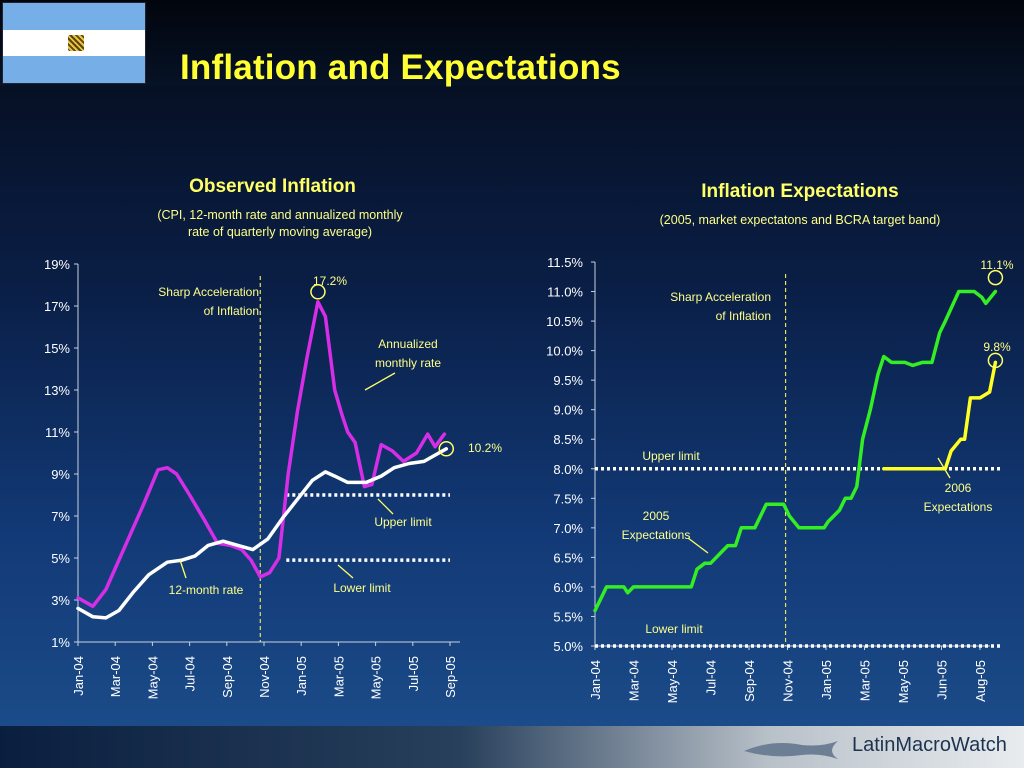 This screenshot has width=1024, height=768. I want to click on series-1-line, so click(261, 454).